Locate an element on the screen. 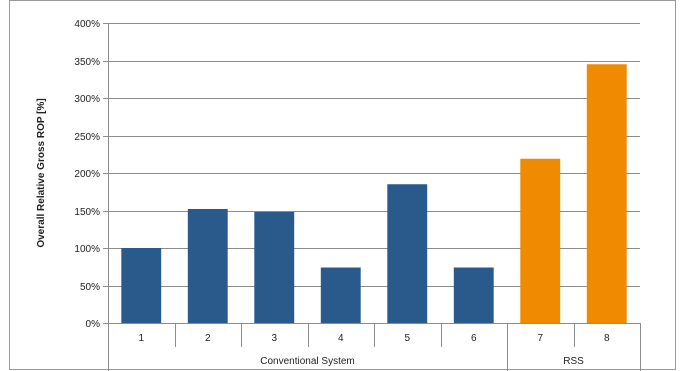  y-tick-label: 0% is located at coordinates (93, 324).